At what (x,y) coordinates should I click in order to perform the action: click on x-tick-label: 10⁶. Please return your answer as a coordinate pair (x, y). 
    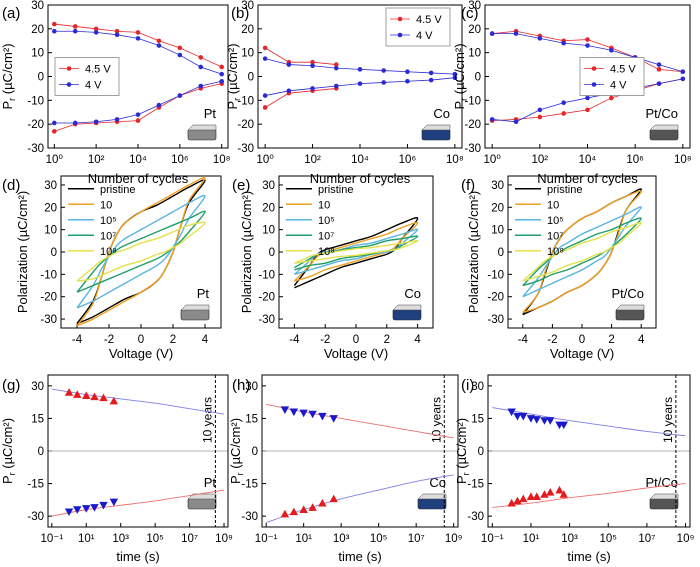
    Looking at the image, I should click on (180, 160).